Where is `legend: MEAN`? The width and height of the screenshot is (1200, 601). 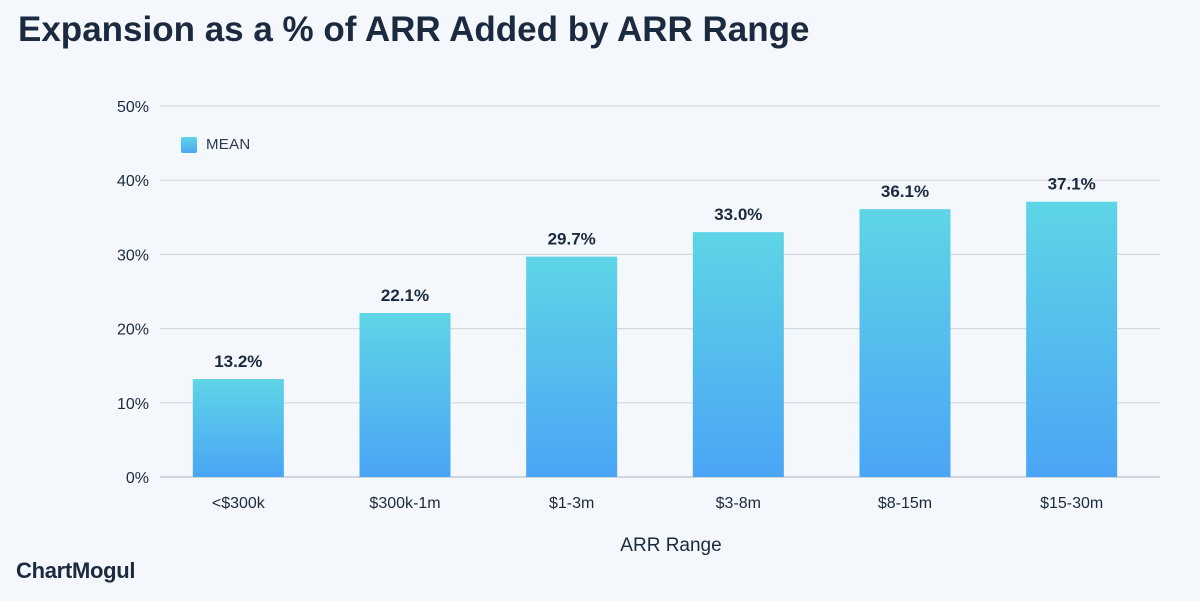 legend: MEAN is located at coordinates (216, 144).